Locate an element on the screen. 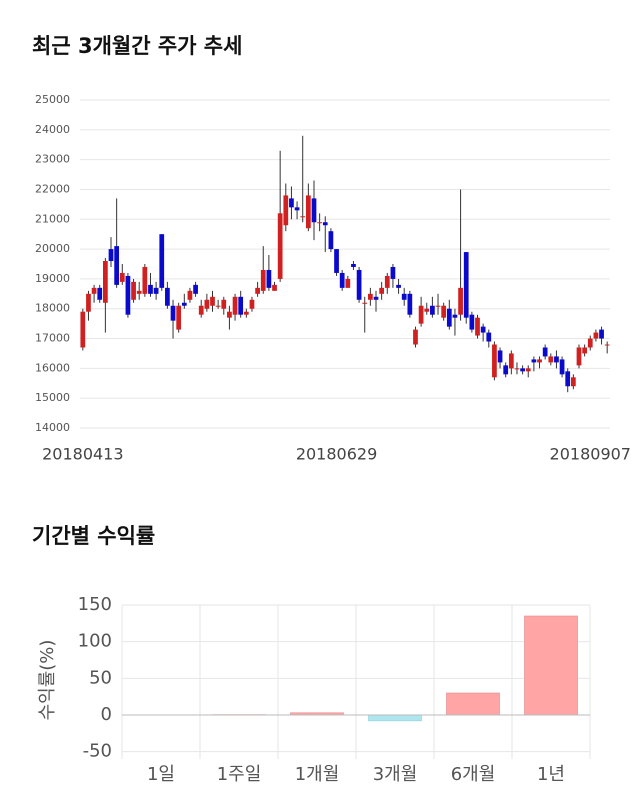  y-tick-label: 17000 is located at coordinates (52, 338).